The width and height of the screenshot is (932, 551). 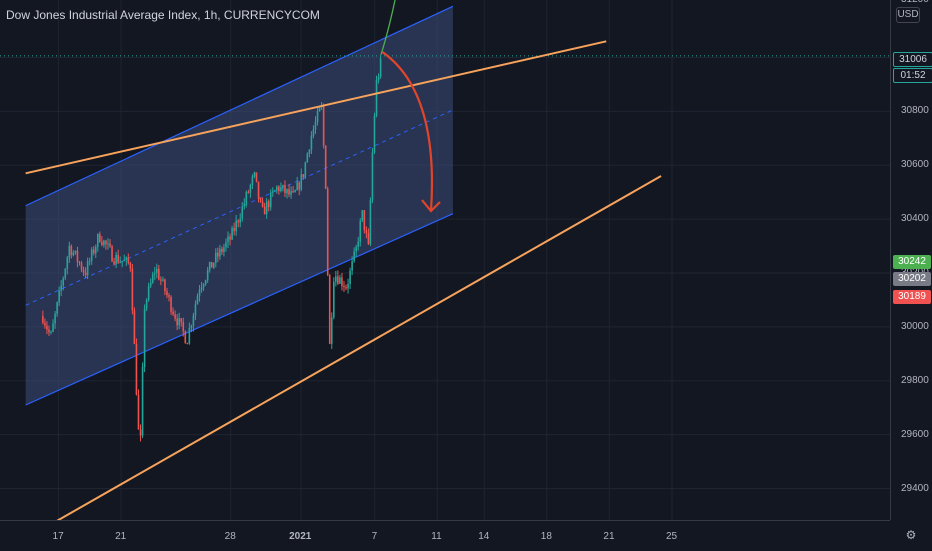 I want to click on price-tick-label: 30600, so click(x=915, y=165).